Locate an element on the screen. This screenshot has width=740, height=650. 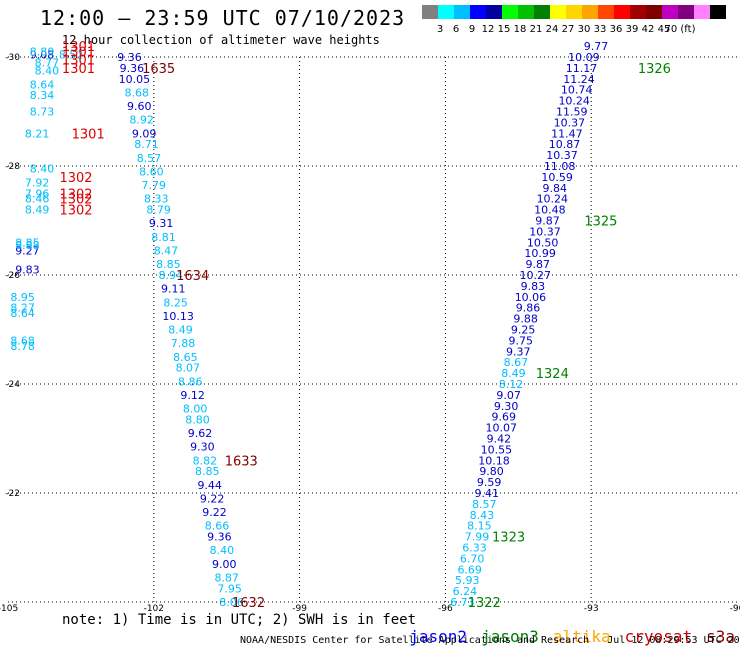
scale-label: 33 is located at coordinates (600, 29).